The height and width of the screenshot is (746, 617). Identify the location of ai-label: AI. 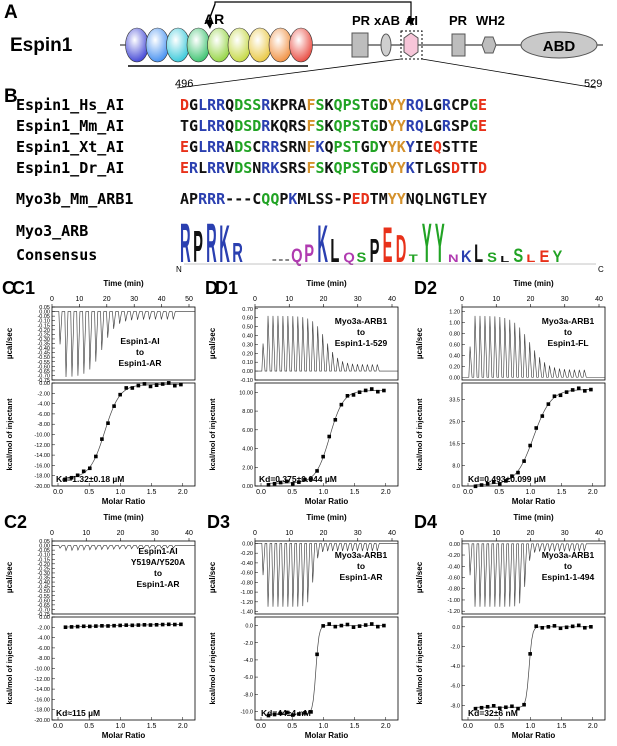
(411, 20).